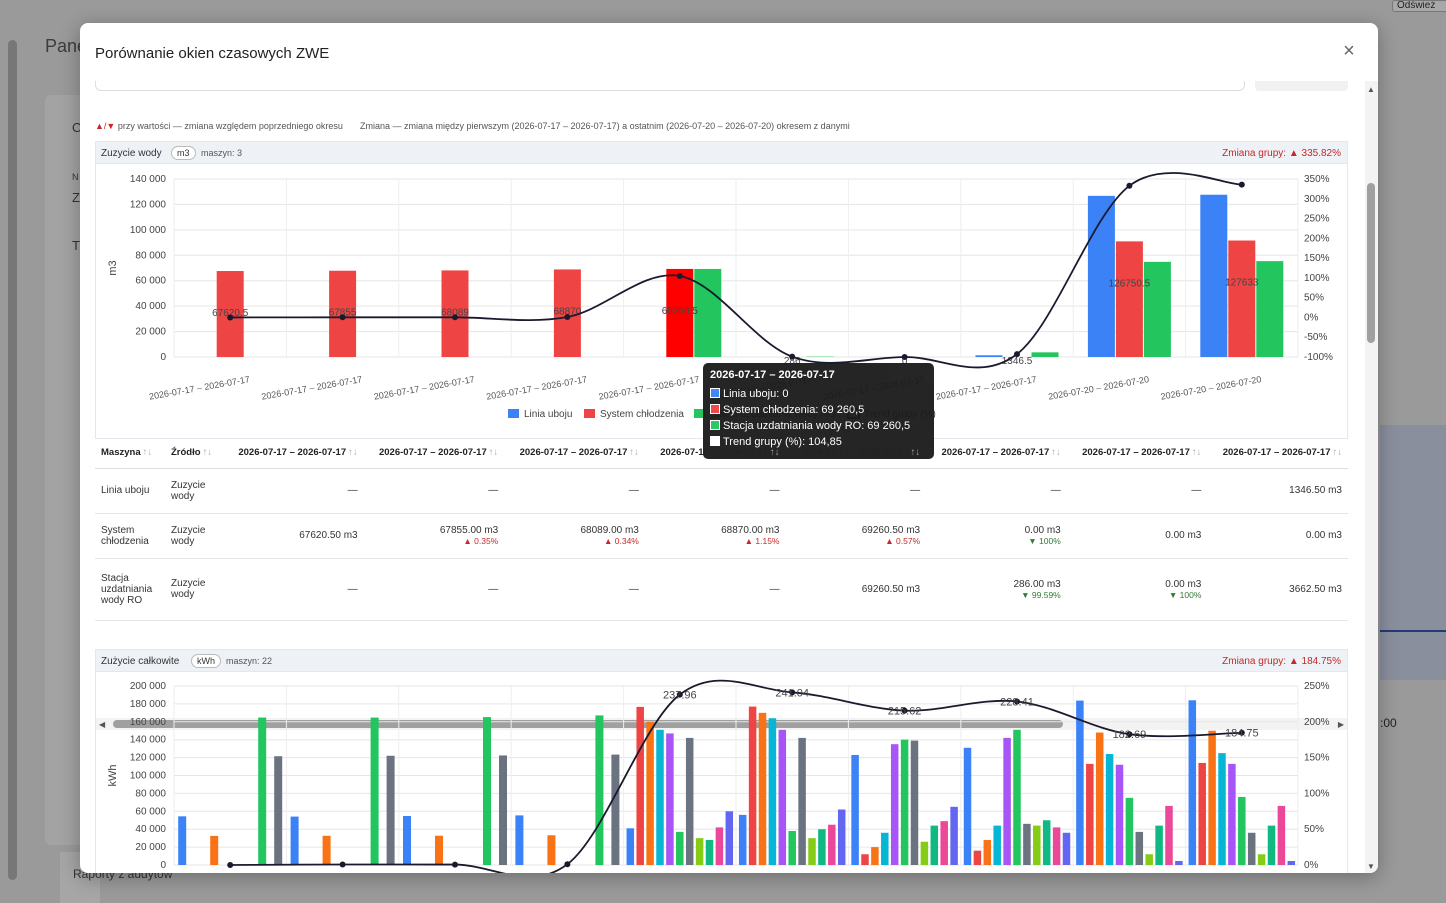 This screenshot has width=1446, height=903. Describe the element at coordinates (670, 86) in the screenshot. I see `filter-input` at that location.